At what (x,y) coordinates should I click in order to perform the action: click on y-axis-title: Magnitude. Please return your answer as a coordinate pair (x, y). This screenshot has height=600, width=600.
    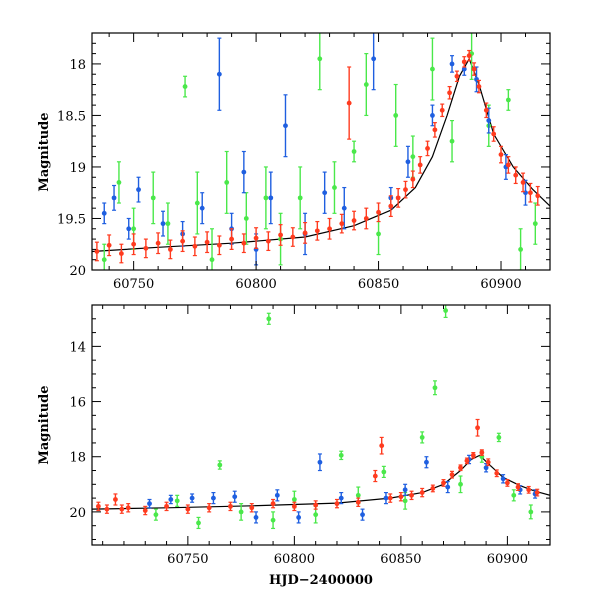
    Looking at the image, I should click on (44, 151).